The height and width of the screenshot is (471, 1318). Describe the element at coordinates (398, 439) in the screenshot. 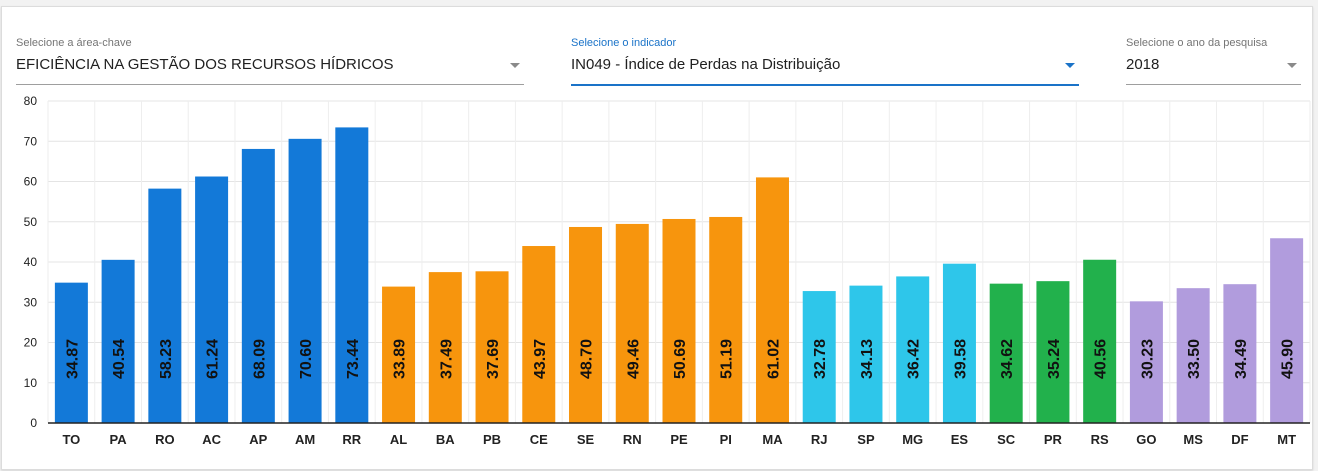

I see `x-tick-label: AL` at that location.